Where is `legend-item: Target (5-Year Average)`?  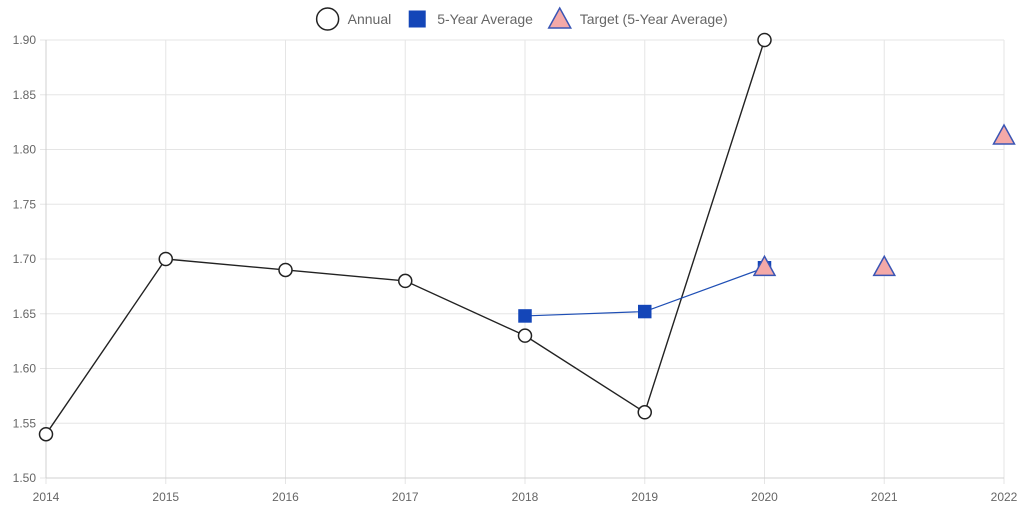 legend-item: Target (5-Year Average) is located at coordinates (637, 17).